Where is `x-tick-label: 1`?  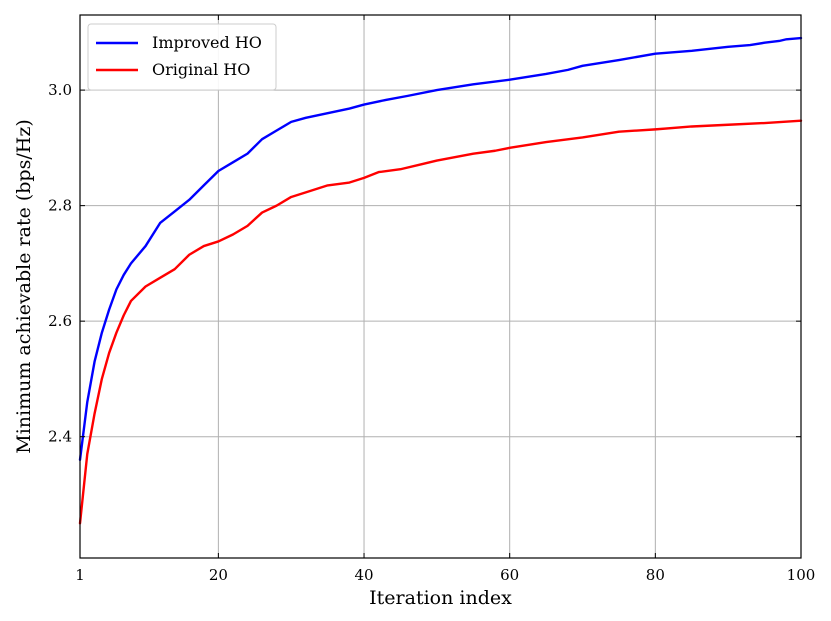 x-tick-label: 1 is located at coordinates (80, 575).